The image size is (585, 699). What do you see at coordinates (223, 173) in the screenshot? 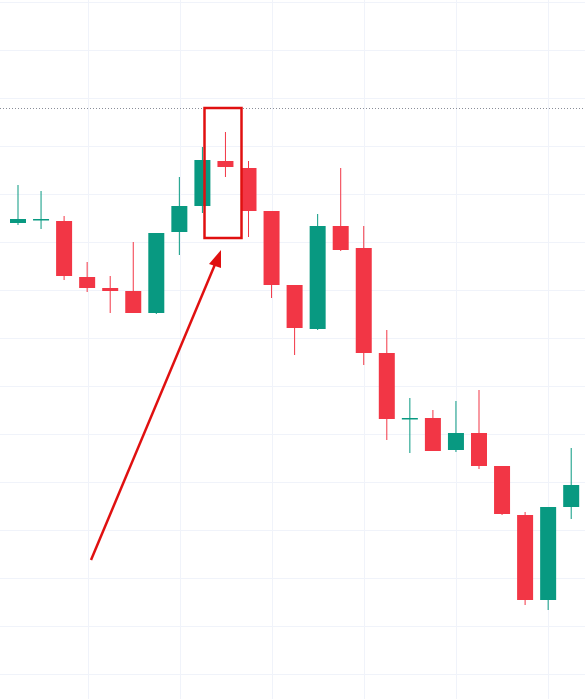
I see `highlight-box` at bounding box center [223, 173].